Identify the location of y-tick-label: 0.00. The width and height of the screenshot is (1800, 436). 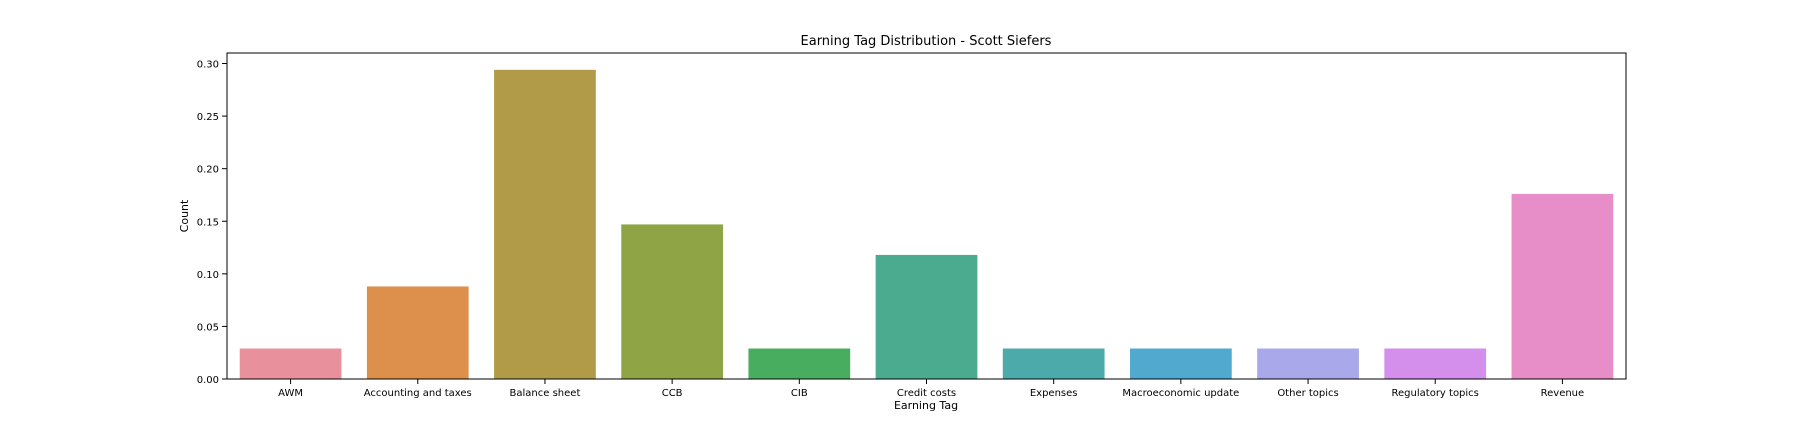
(208, 380).